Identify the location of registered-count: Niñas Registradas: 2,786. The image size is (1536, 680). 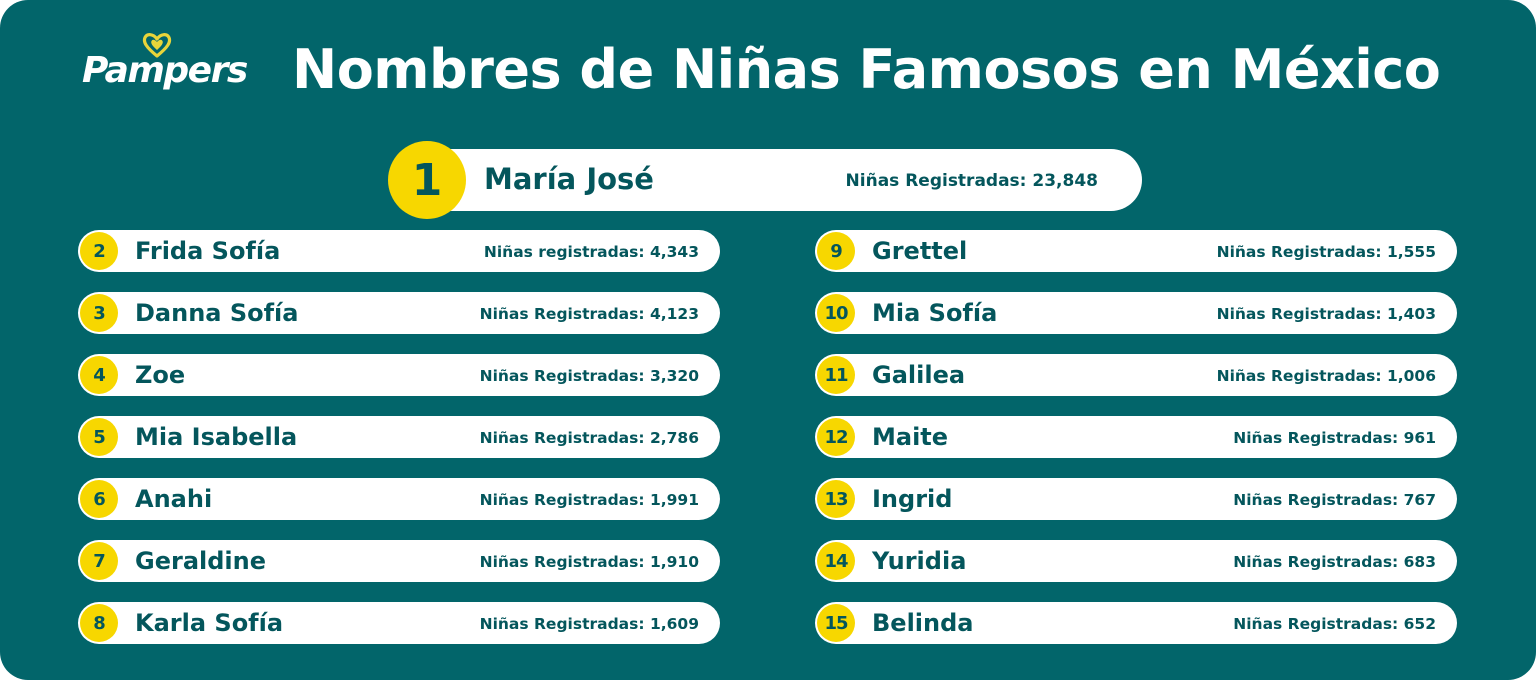
(589, 438).